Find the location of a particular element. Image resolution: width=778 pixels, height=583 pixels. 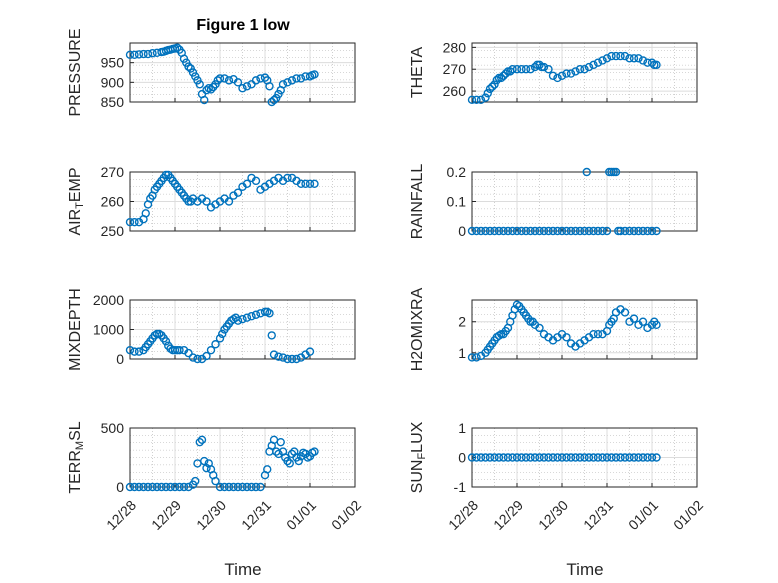

x-tick-label: 01/02 is located at coordinates (688, 515).